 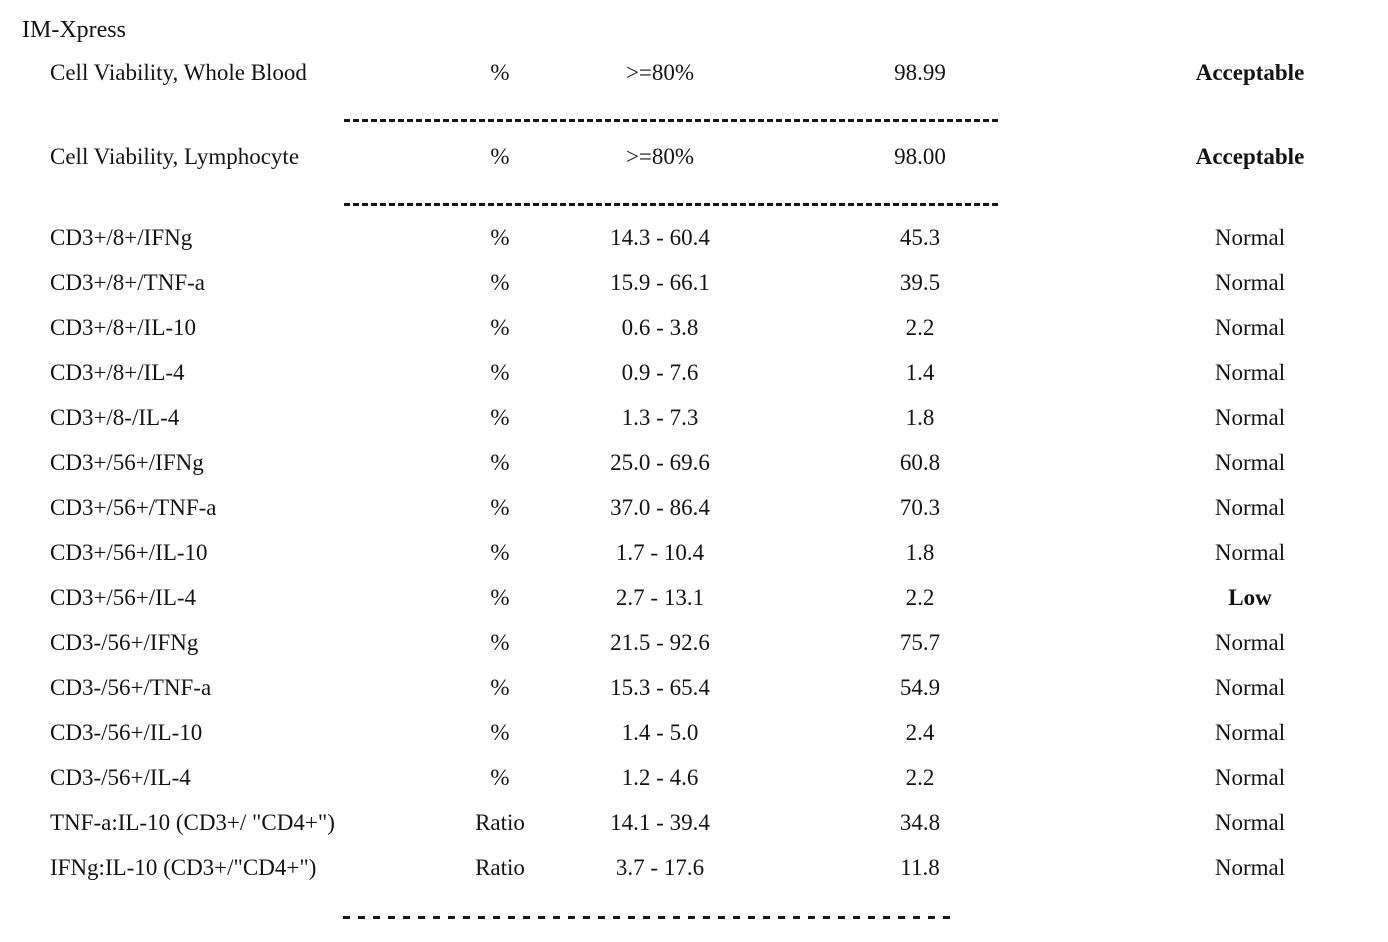 I want to click on result-value: 75.7, so click(x=920, y=642).